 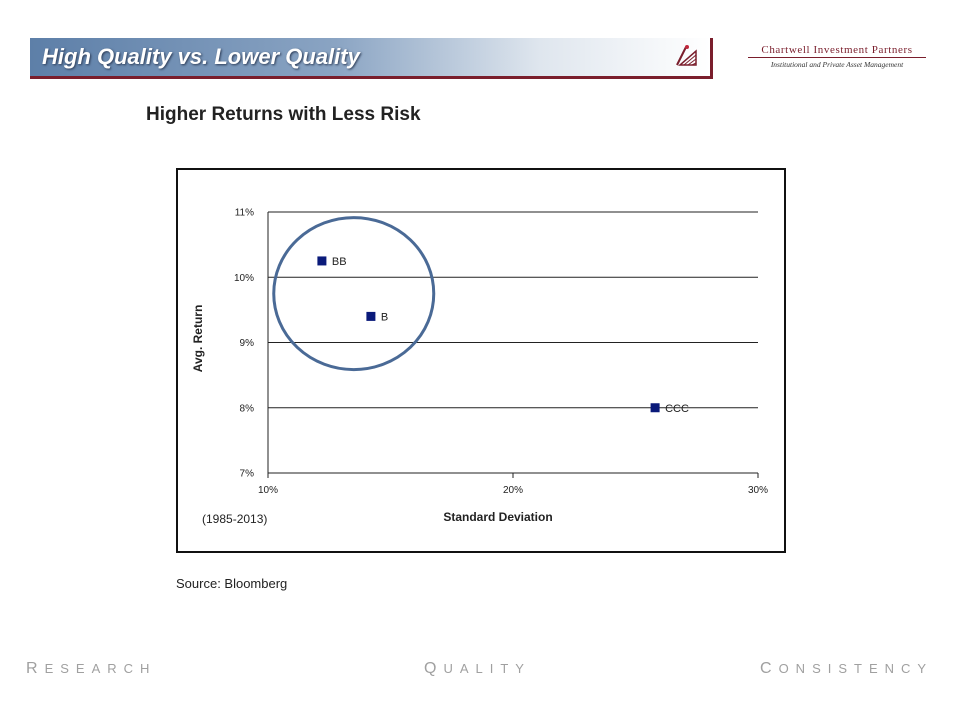 What do you see at coordinates (513, 490) in the screenshot?
I see `x-tick-label: 20%` at bounding box center [513, 490].